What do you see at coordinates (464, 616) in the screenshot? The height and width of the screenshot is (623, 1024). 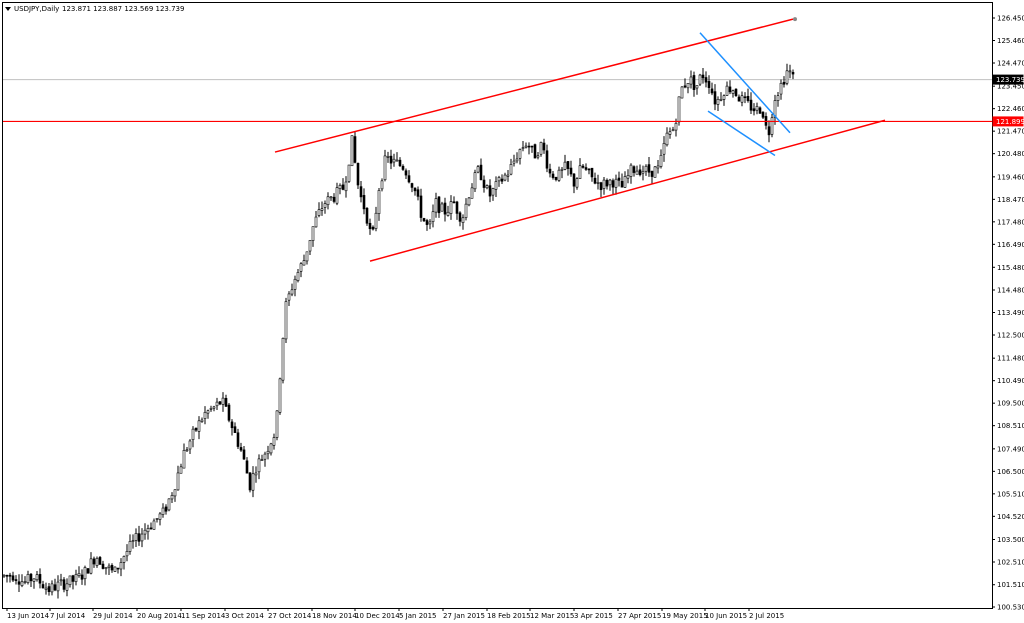 I see `time-tick-label: 27 Jan 2015` at bounding box center [464, 616].